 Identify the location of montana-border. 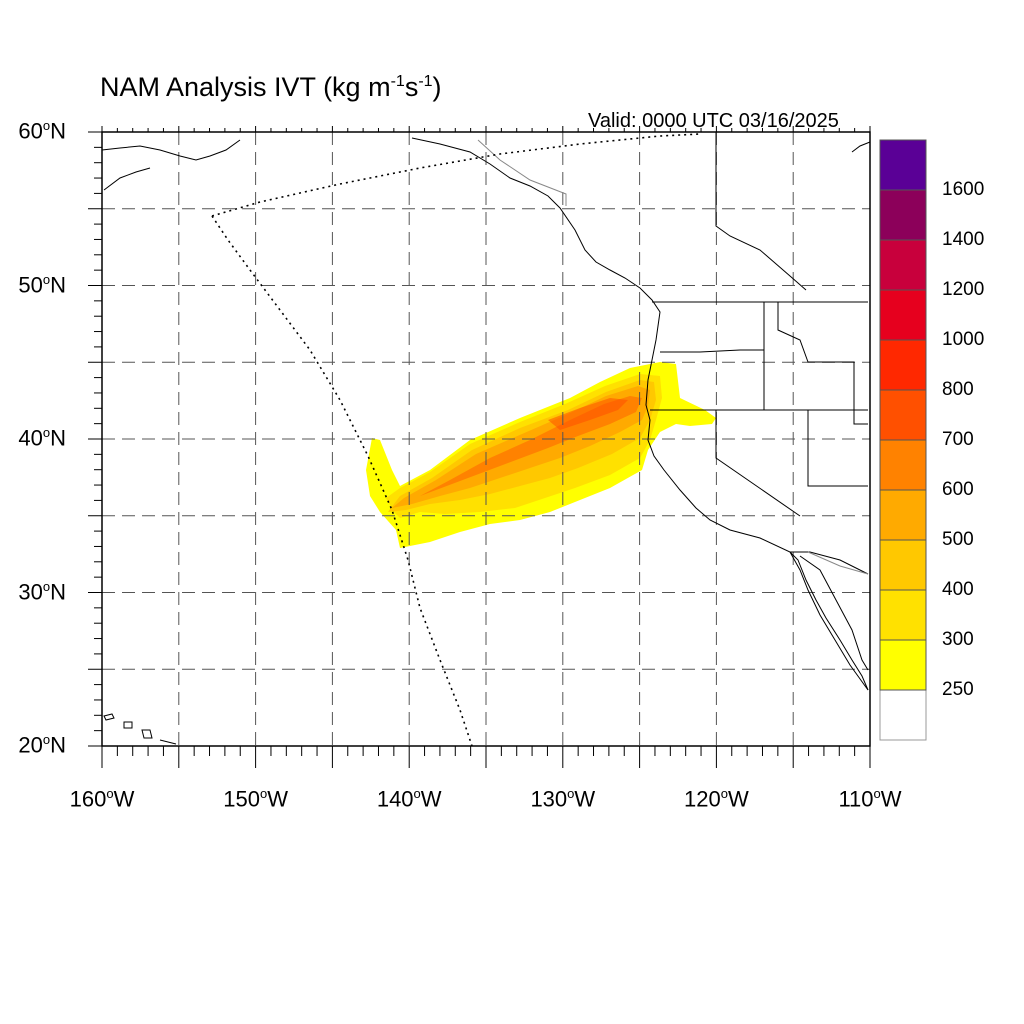
(822, 363).